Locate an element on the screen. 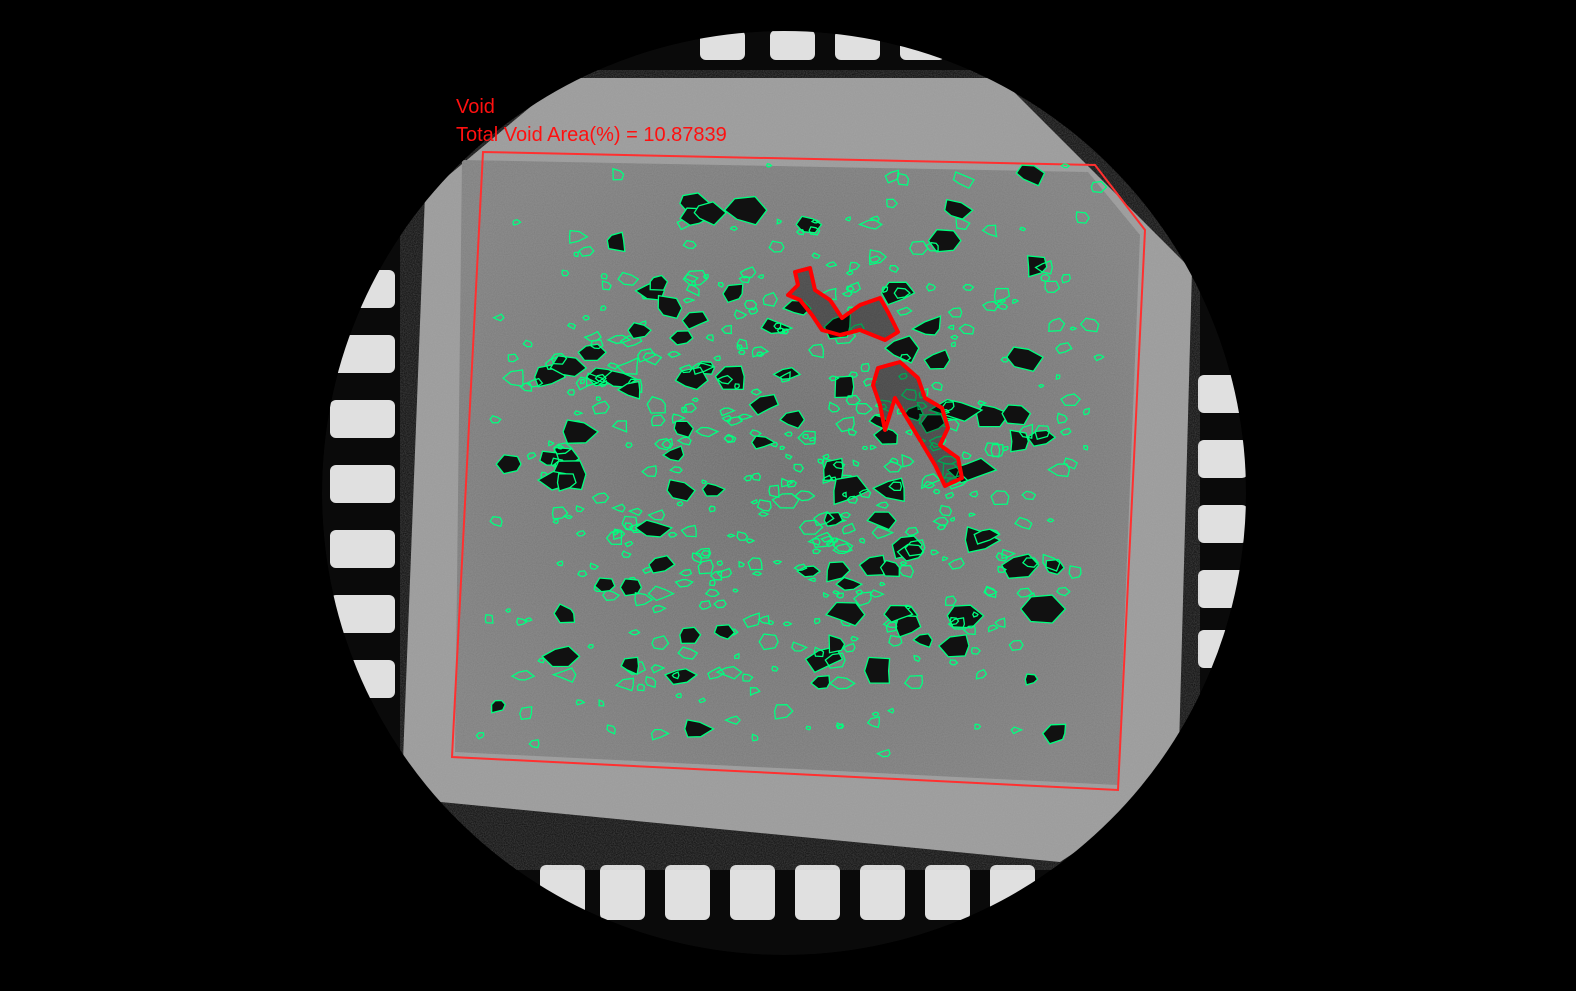 The height and width of the screenshot is (991, 1576). largest-void-outline is located at coordinates (875, 377).